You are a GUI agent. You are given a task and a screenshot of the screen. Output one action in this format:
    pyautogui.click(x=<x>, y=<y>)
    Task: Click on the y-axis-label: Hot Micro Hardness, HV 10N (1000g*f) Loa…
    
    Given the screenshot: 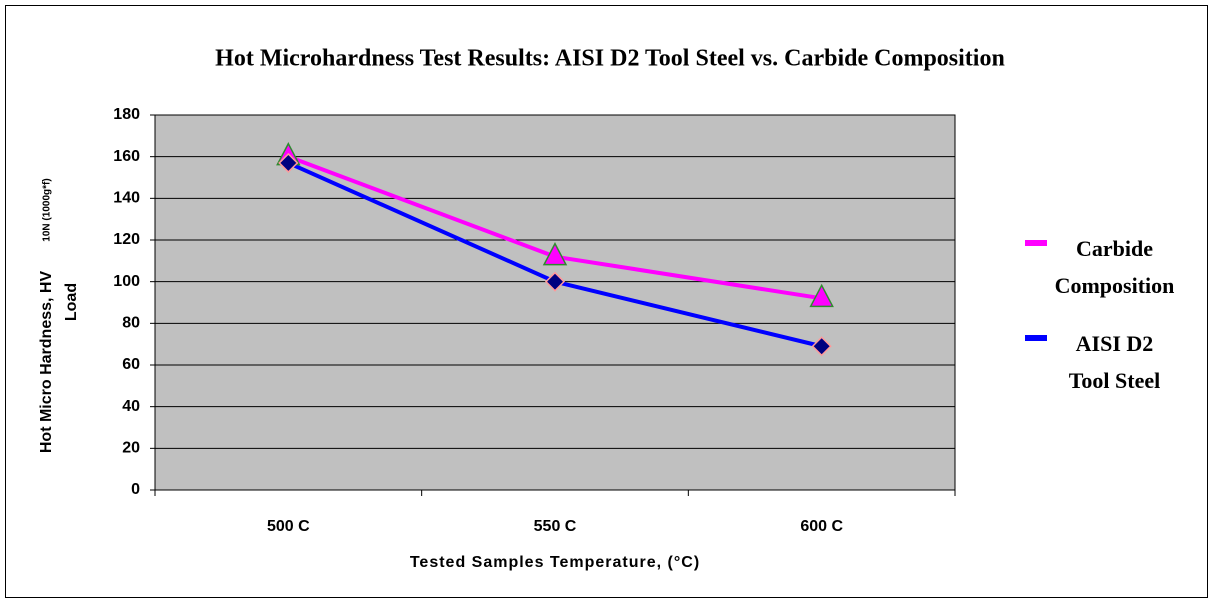 What is the action you would take?
    pyautogui.click(x=59, y=315)
    